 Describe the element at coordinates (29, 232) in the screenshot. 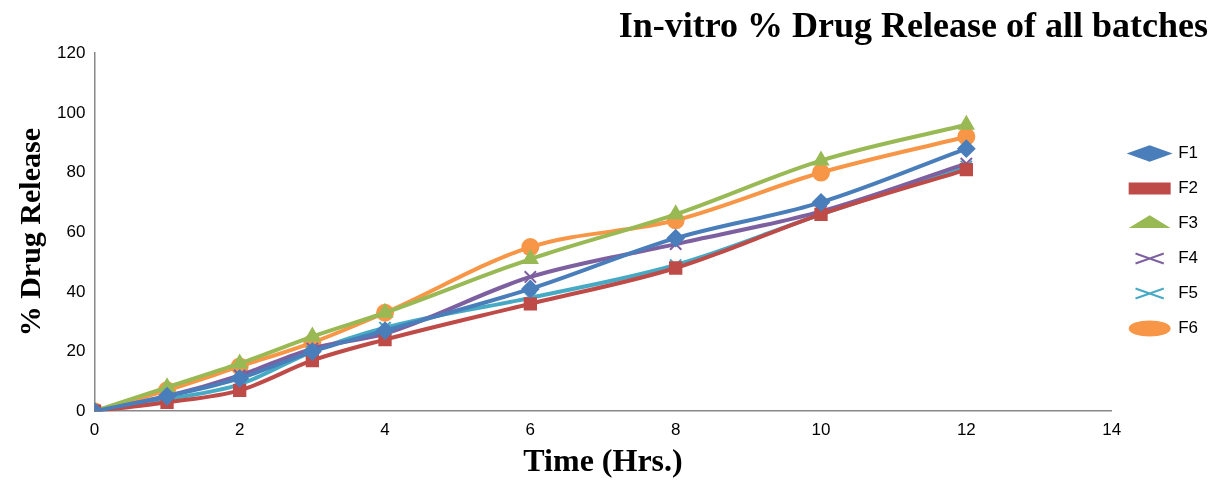

I see `y-axis-title: % Drug Release` at that location.